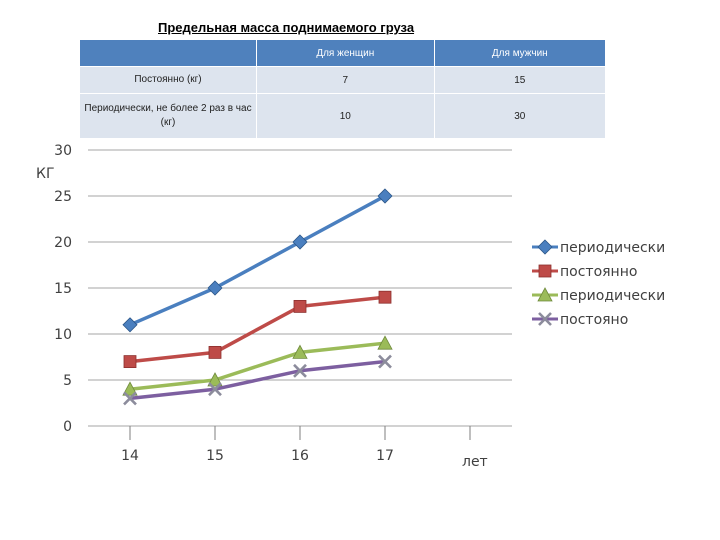  Describe the element at coordinates (67, 381) in the screenshot. I see `y-tick-label: 5` at that location.